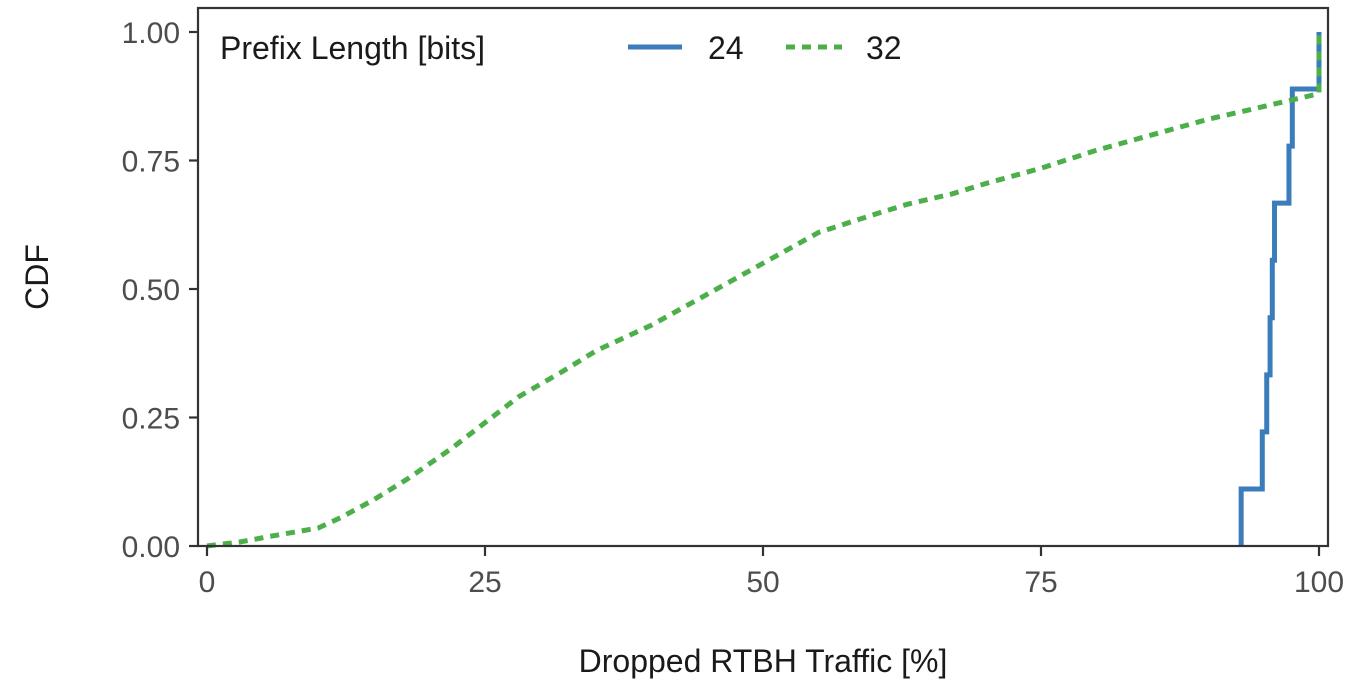 This screenshot has width=1360, height=682. What do you see at coordinates (1319, 582) in the screenshot?
I see `x-tick-label: 100` at bounding box center [1319, 582].